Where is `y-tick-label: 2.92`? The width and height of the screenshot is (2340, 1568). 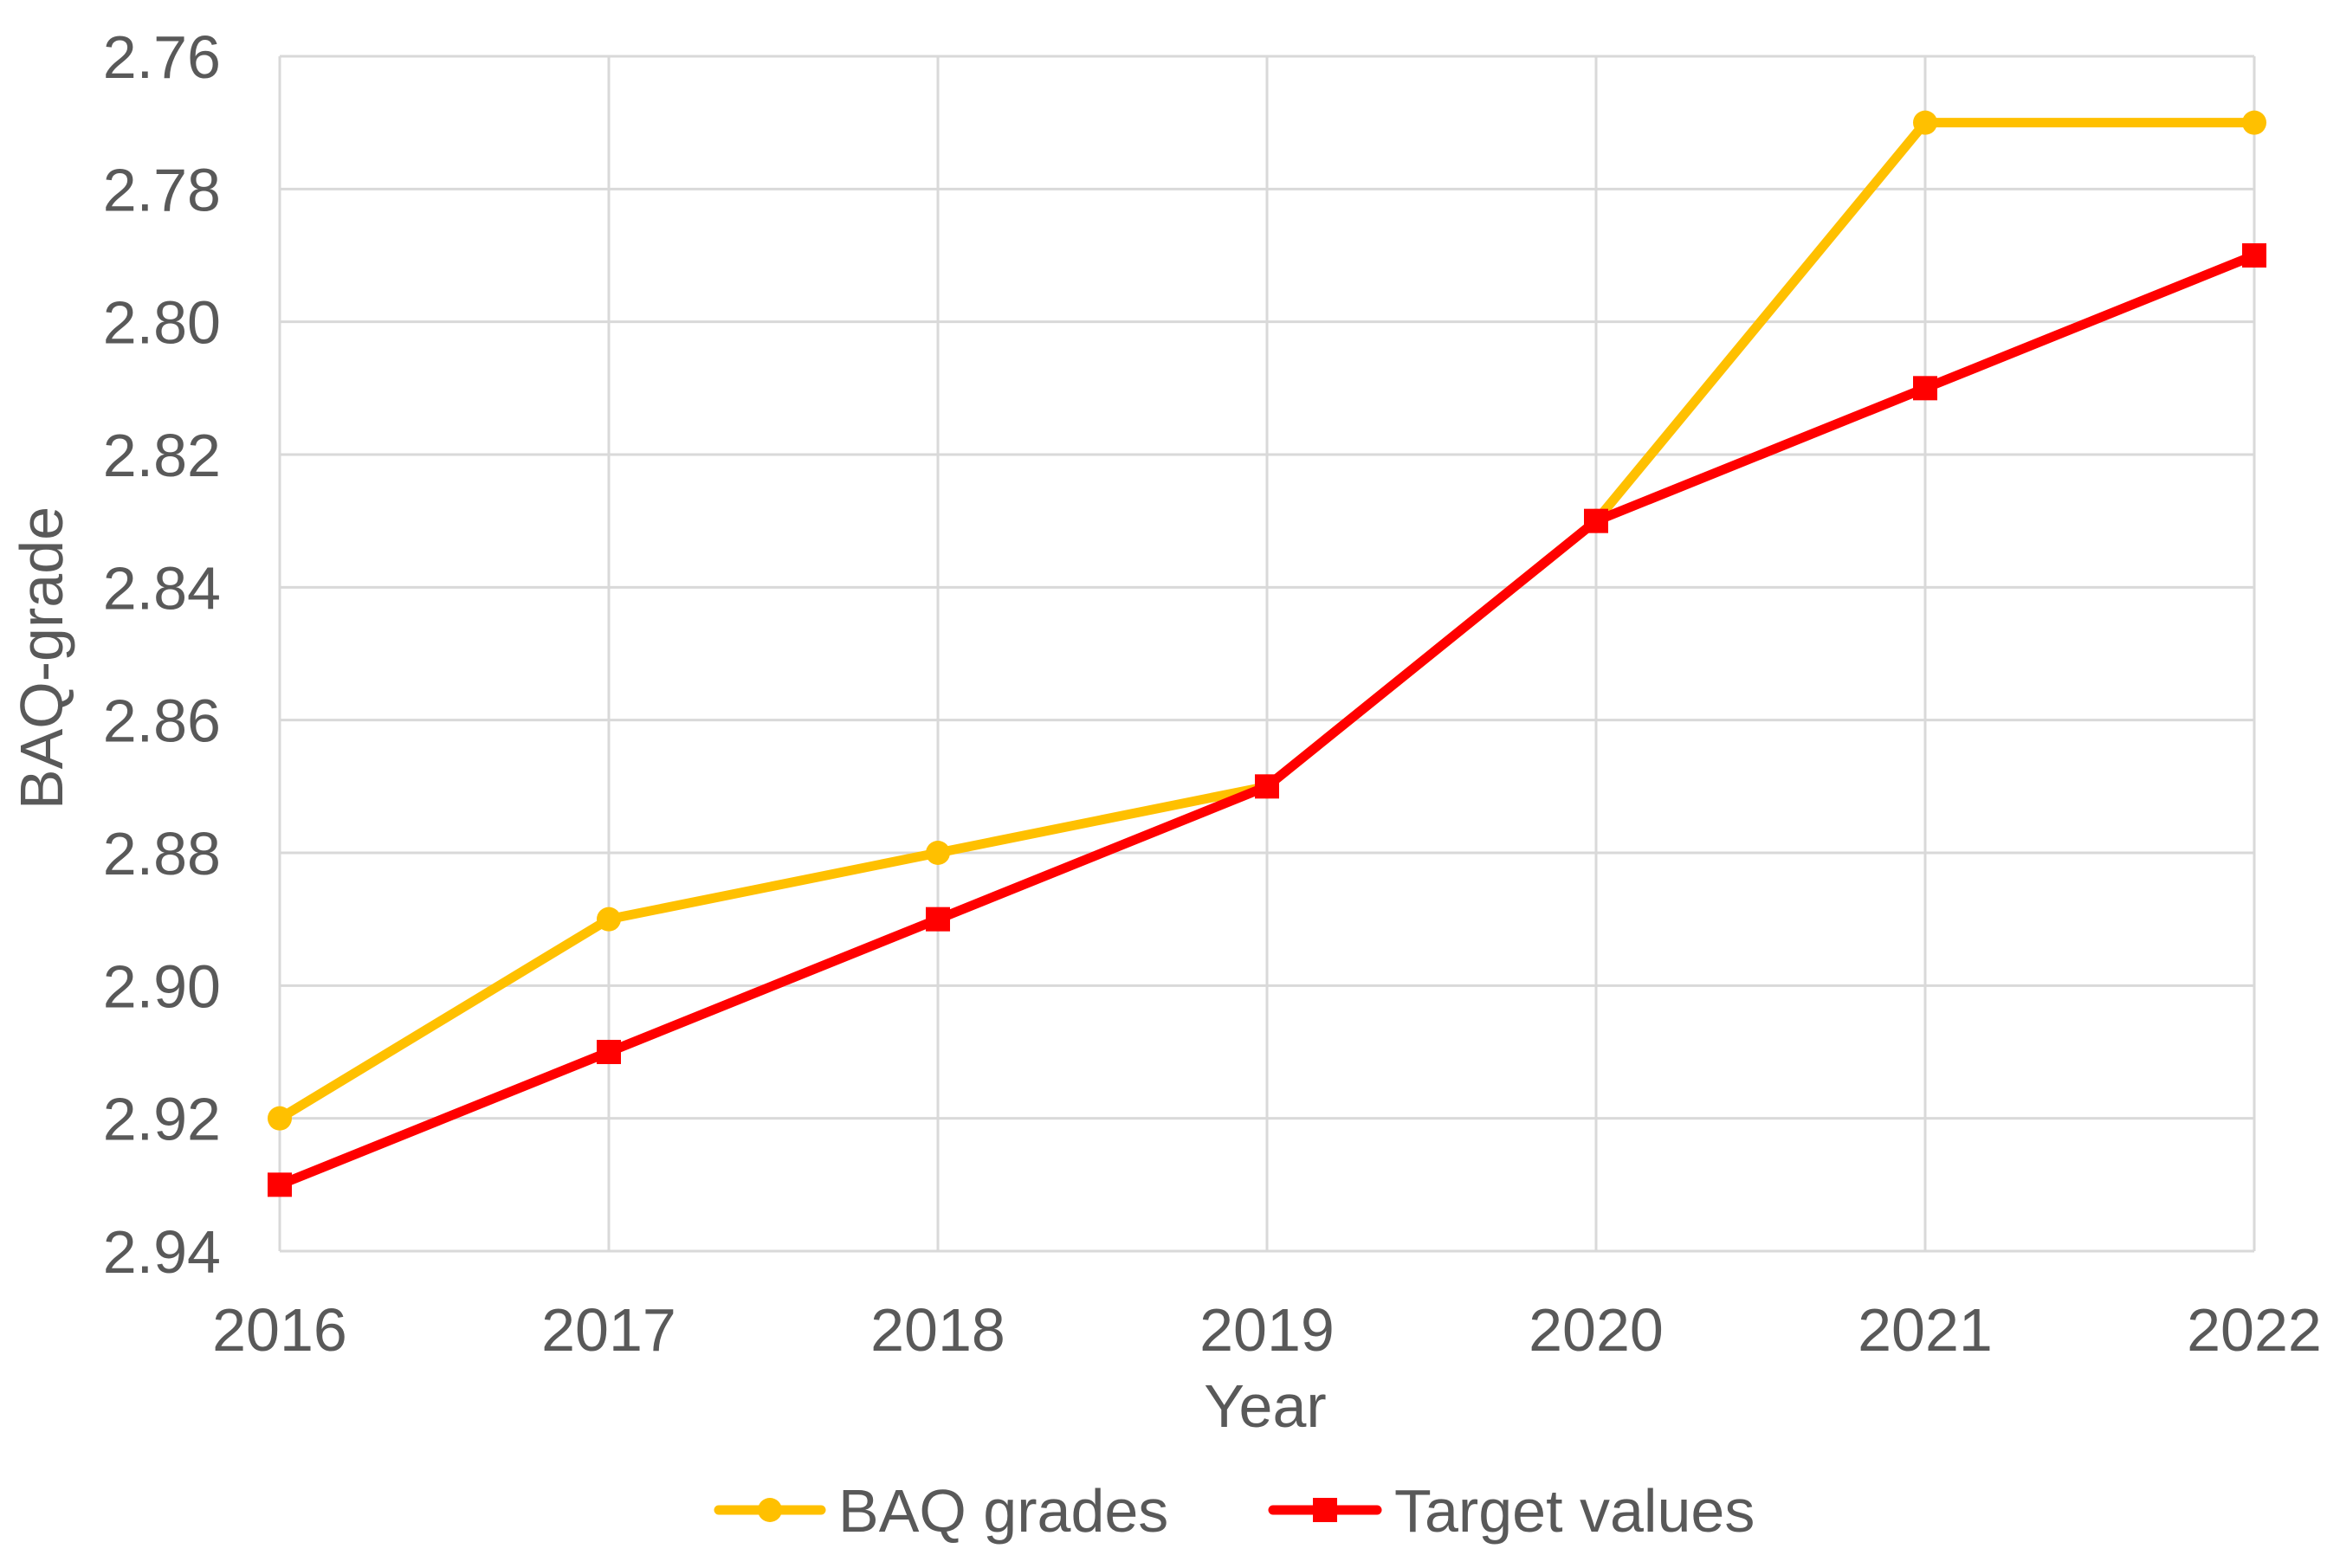
y-tick-label: 2.92 is located at coordinates (162, 1119).